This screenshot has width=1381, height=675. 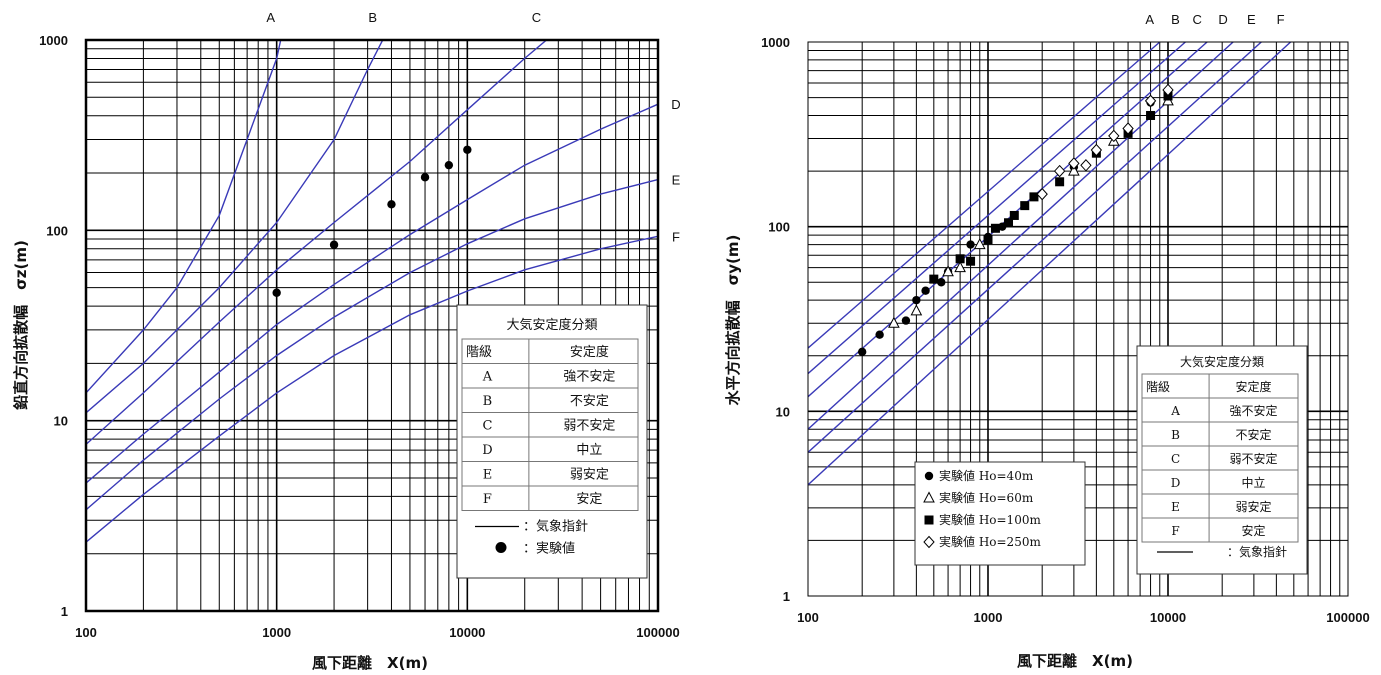 What do you see at coordinates (1251, 19) in the screenshot?
I see `stability-class-label-E: E` at bounding box center [1251, 19].